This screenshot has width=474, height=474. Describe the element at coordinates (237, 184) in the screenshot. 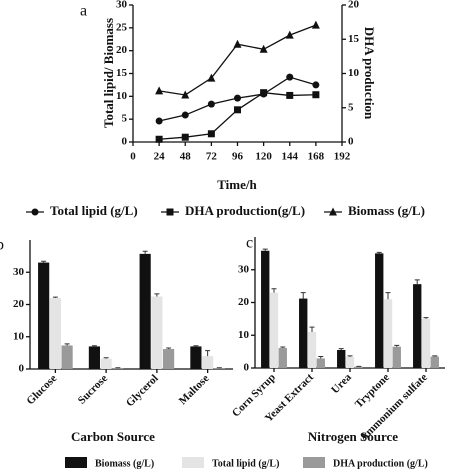

I see `x-axis-title: Time/h` at that location.